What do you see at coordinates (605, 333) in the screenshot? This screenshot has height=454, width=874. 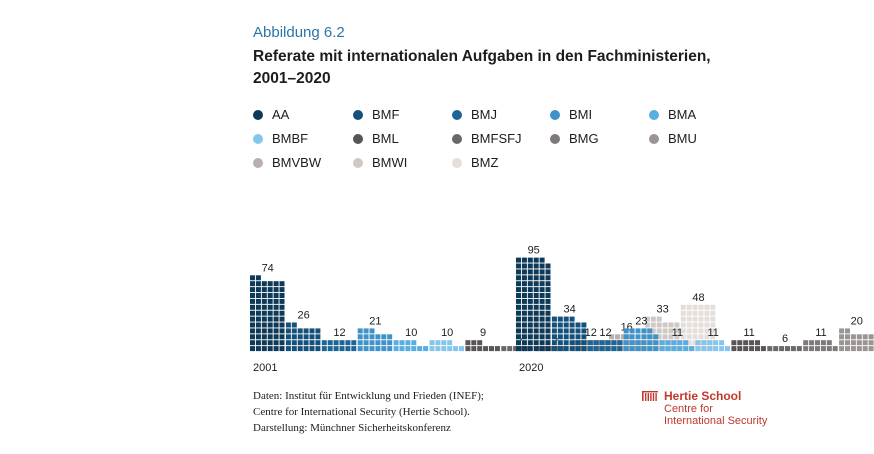 I see `data-label-2020-bmj: 12` at bounding box center [605, 333].